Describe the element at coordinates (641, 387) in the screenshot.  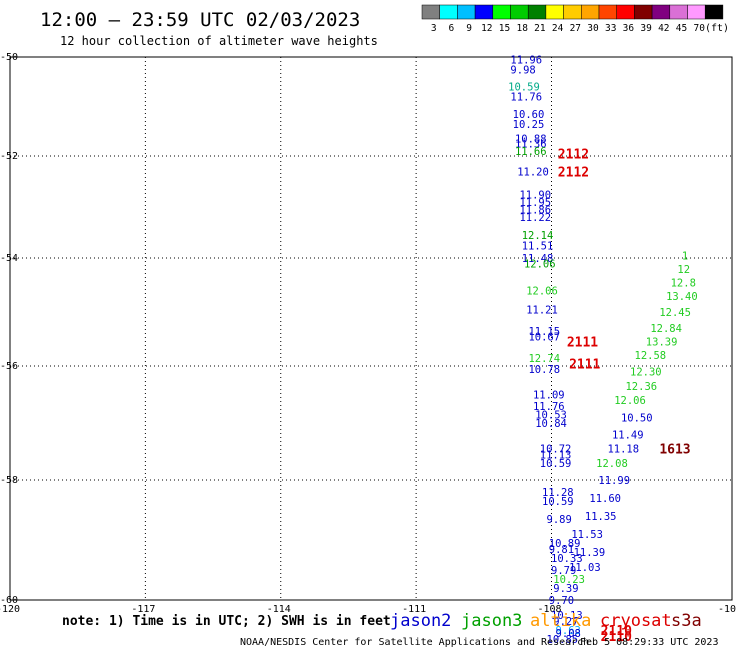
I see `wave-height-value: 12.36` at that location.